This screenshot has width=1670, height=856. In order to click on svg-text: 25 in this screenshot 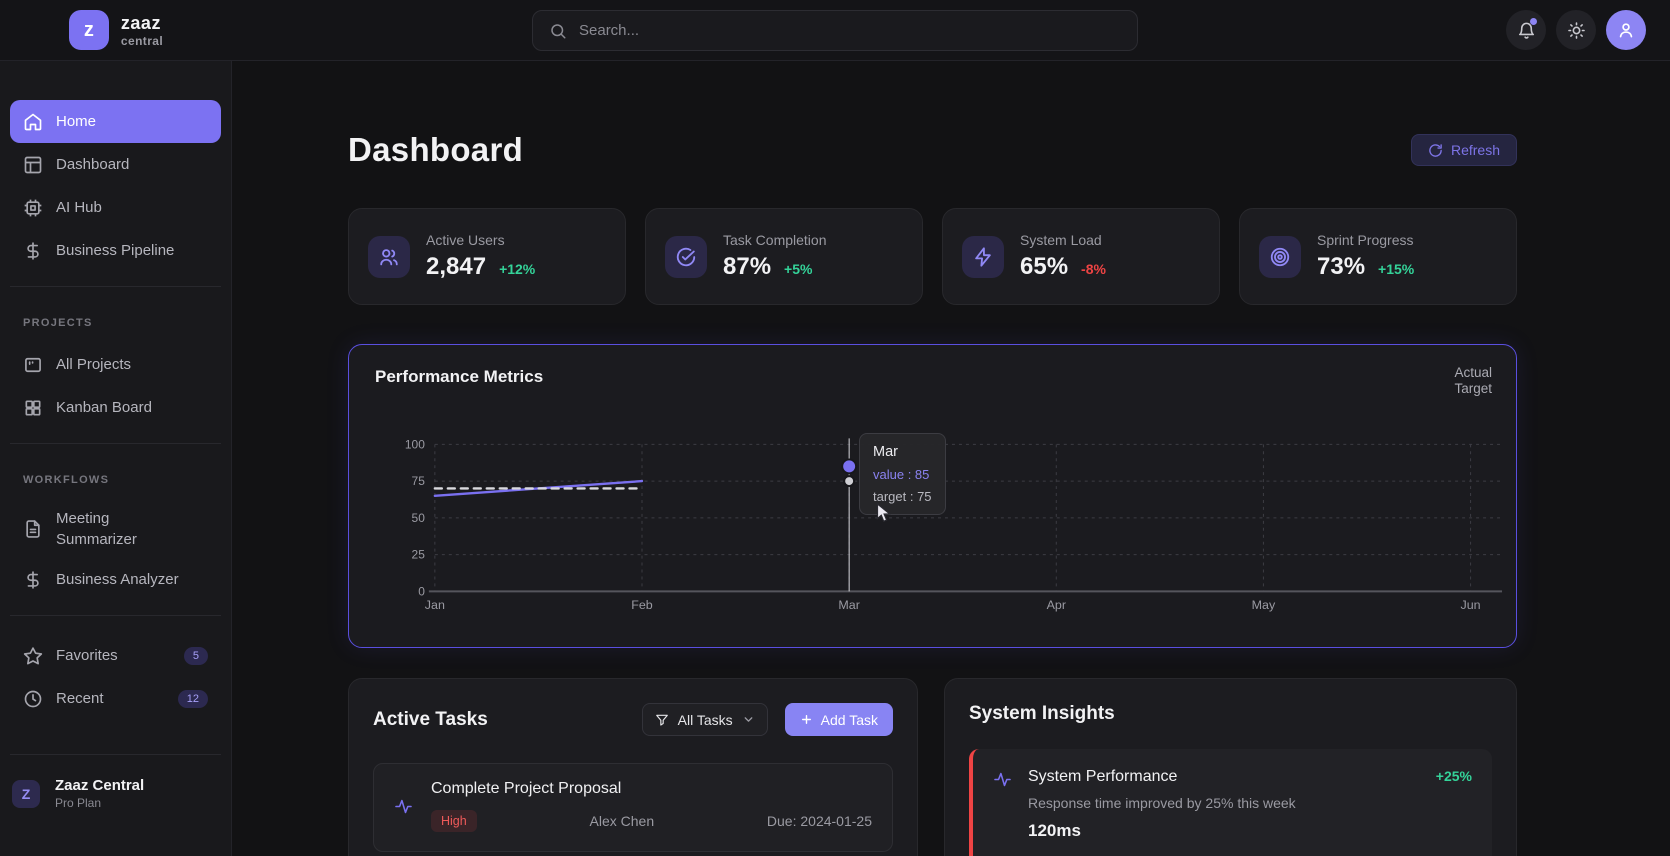, I will do `click(419, 555)`.